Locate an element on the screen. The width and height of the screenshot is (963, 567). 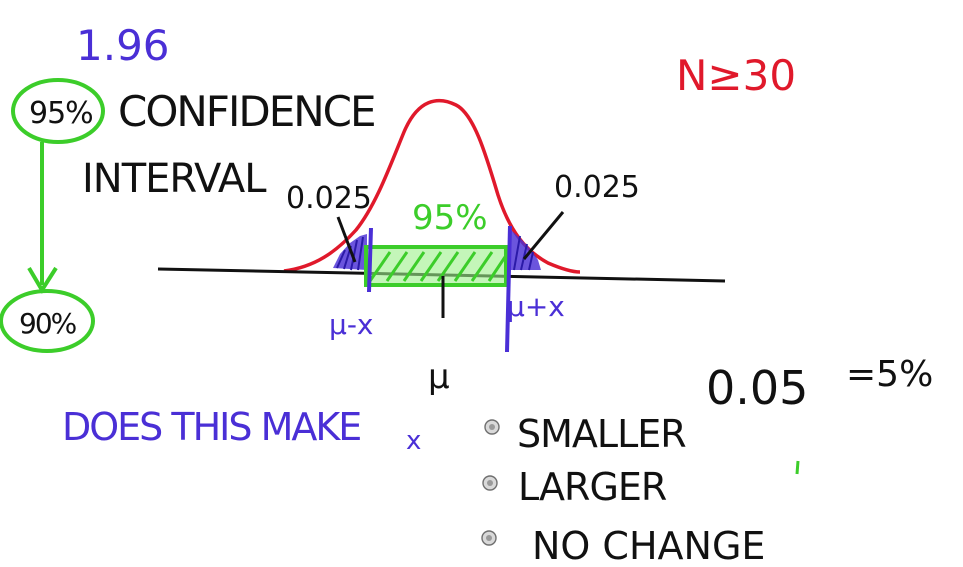
heading-line2: INTERVAL is located at coordinates (174, 179).